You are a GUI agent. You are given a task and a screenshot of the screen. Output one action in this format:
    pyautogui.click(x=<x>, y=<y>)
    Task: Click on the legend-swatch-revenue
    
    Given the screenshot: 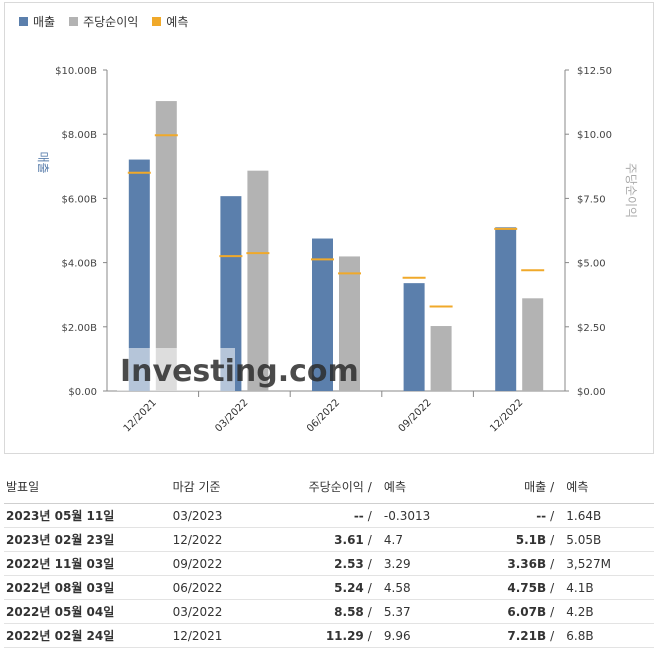 What is the action you would take?
    pyautogui.click(x=23, y=21)
    